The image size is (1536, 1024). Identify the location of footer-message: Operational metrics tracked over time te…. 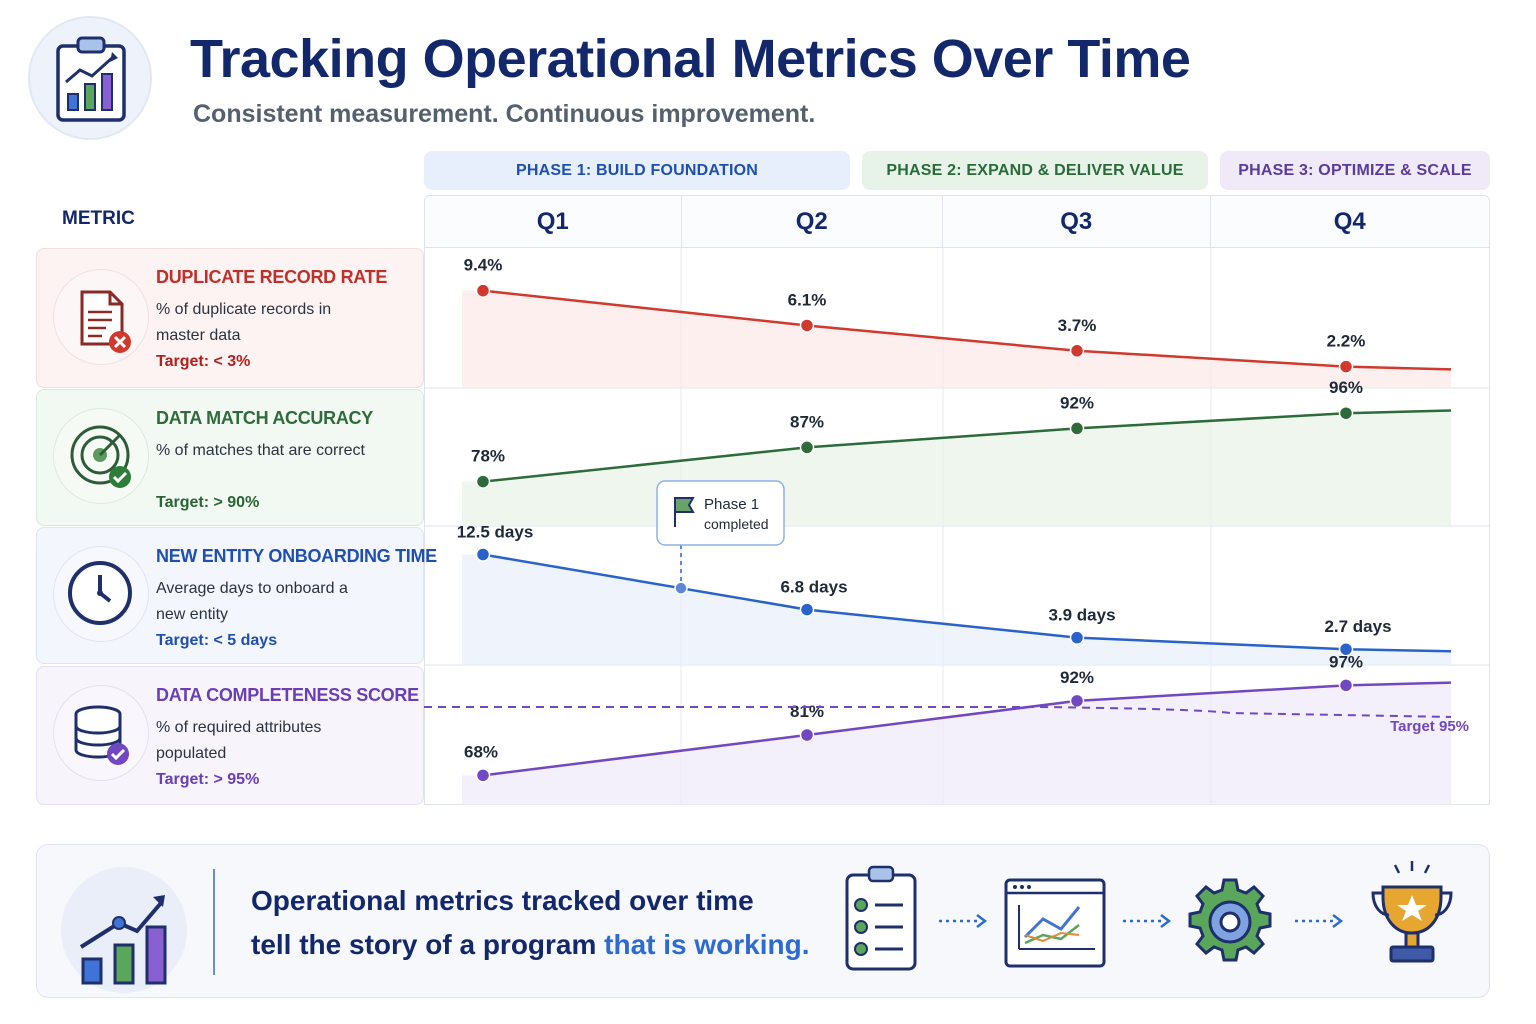
(530, 923).